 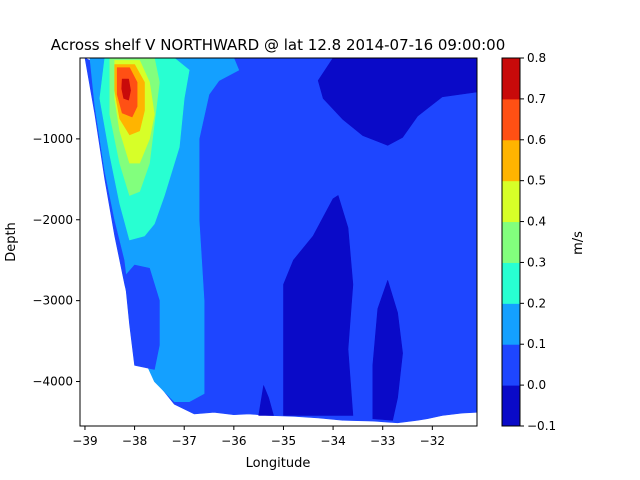 I want to click on colorbar-label: m/s, so click(x=578, y=243).